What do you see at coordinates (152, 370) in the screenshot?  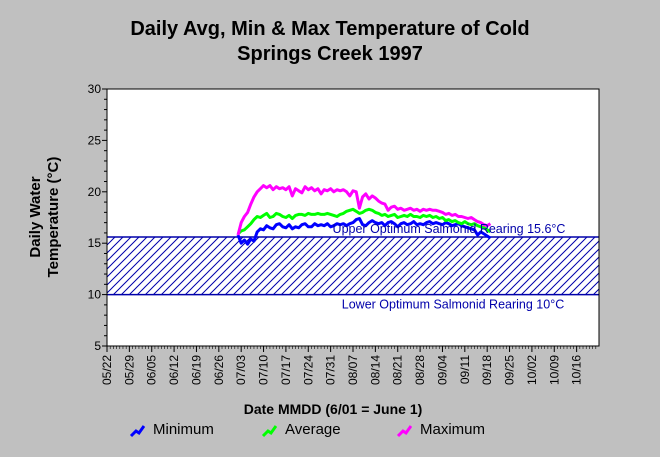 I see `x-tick-label: 06/05` at bounding box center [152, 370].